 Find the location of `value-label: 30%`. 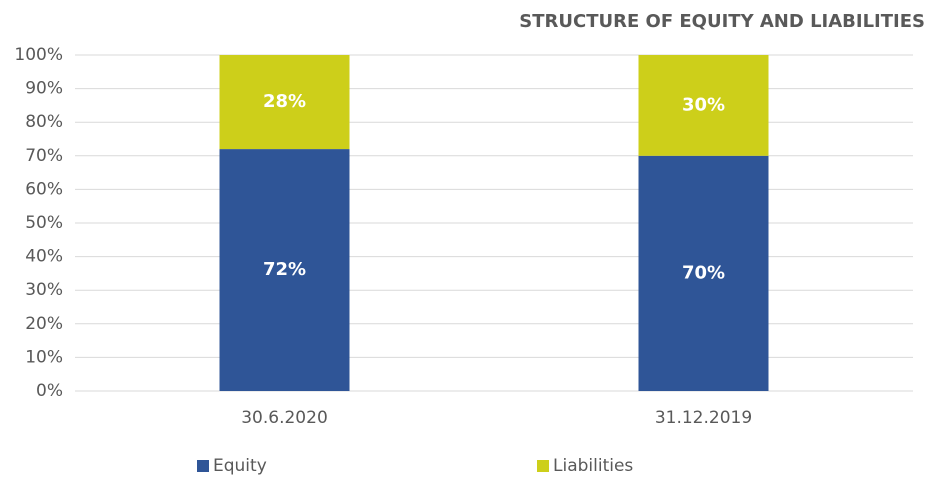

value-label: 30% is located at coordinates (703, 104).